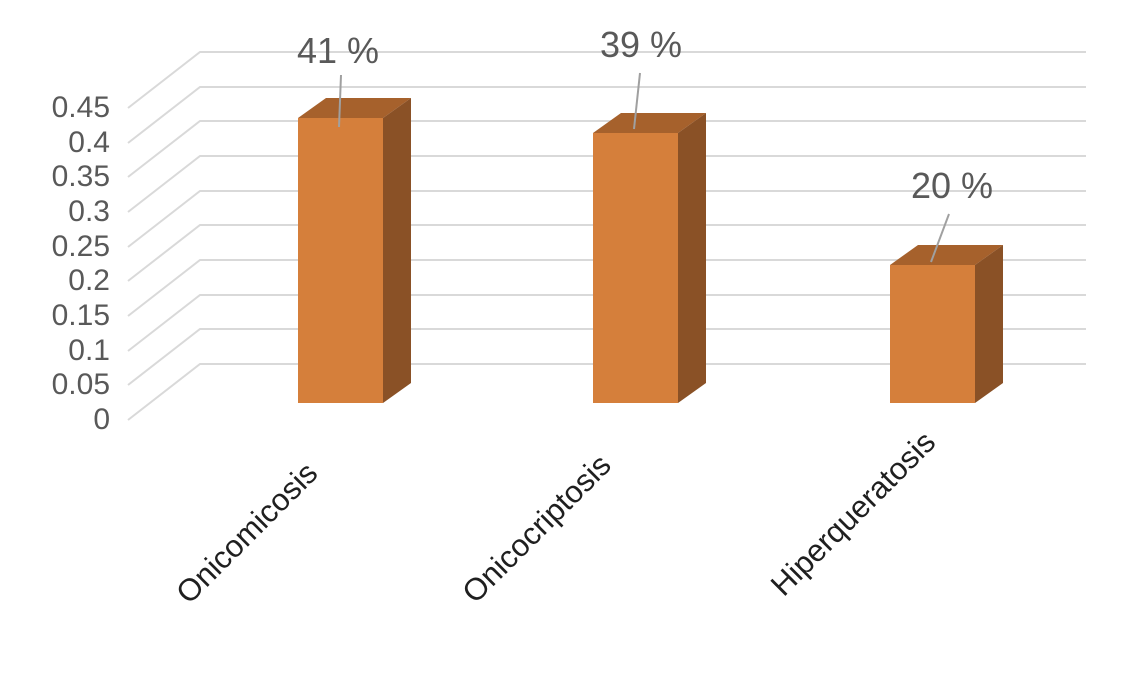 The image size is (1137, 675). What do you see at coordinates (89, 142) in the screenshot?
I see `ytick-label-0.4: 0.4` at bounding box center [89, 142].